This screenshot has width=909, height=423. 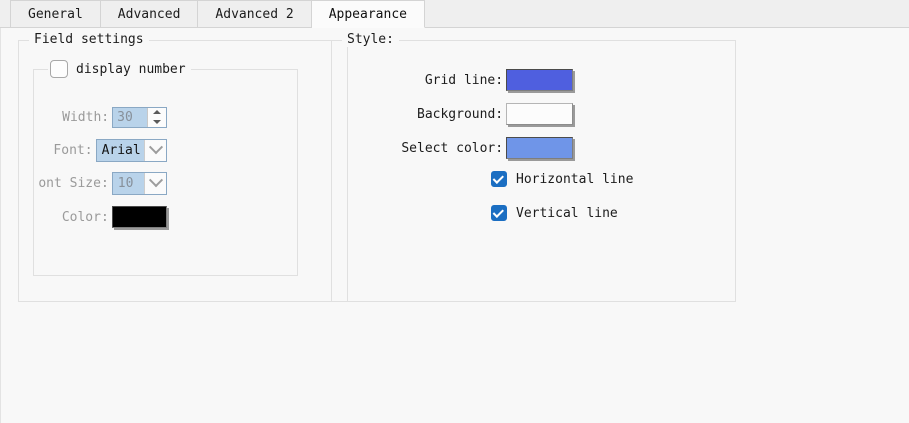 I want to click on width-spin-buttons, so click(x=156, y=117).